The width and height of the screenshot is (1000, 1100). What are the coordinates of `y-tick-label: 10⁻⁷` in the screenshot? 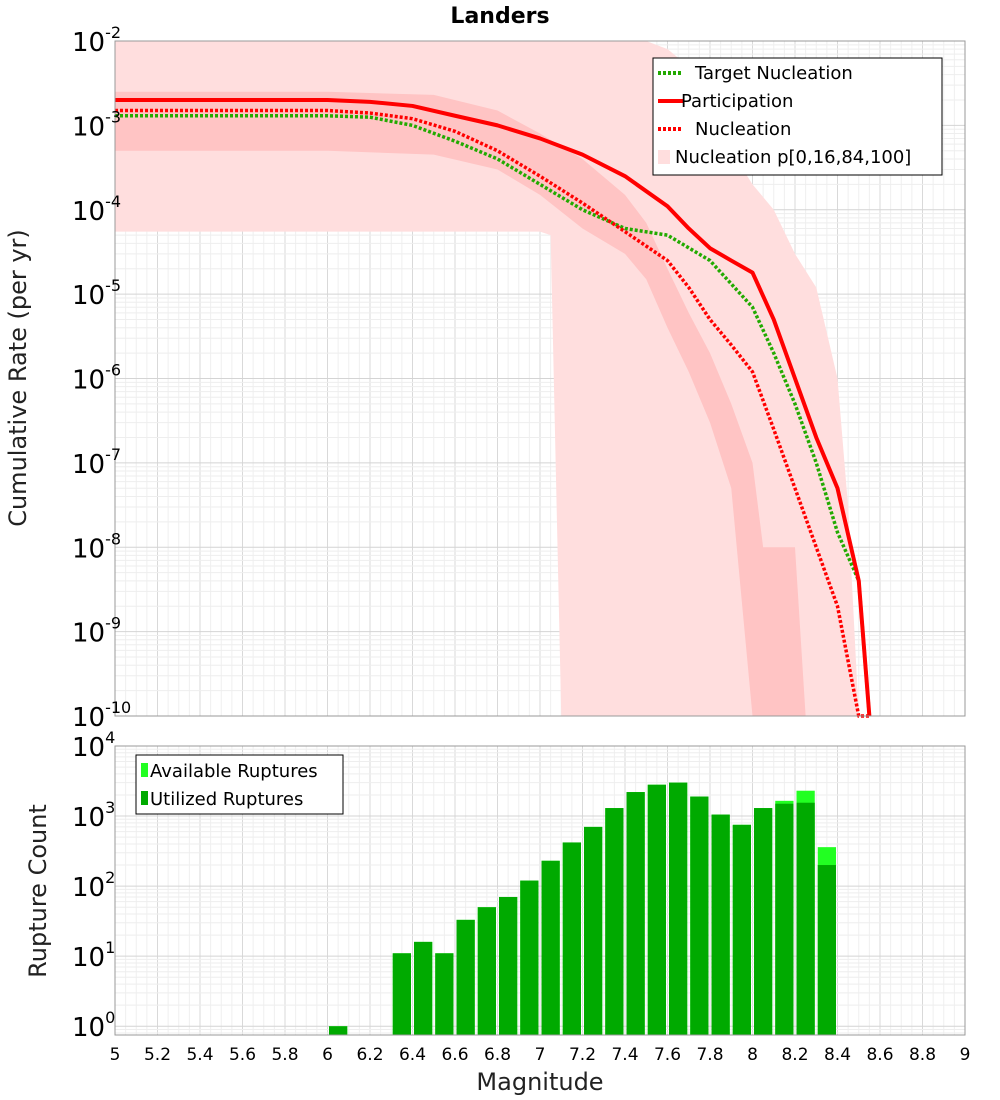 It's located at (96, 462).